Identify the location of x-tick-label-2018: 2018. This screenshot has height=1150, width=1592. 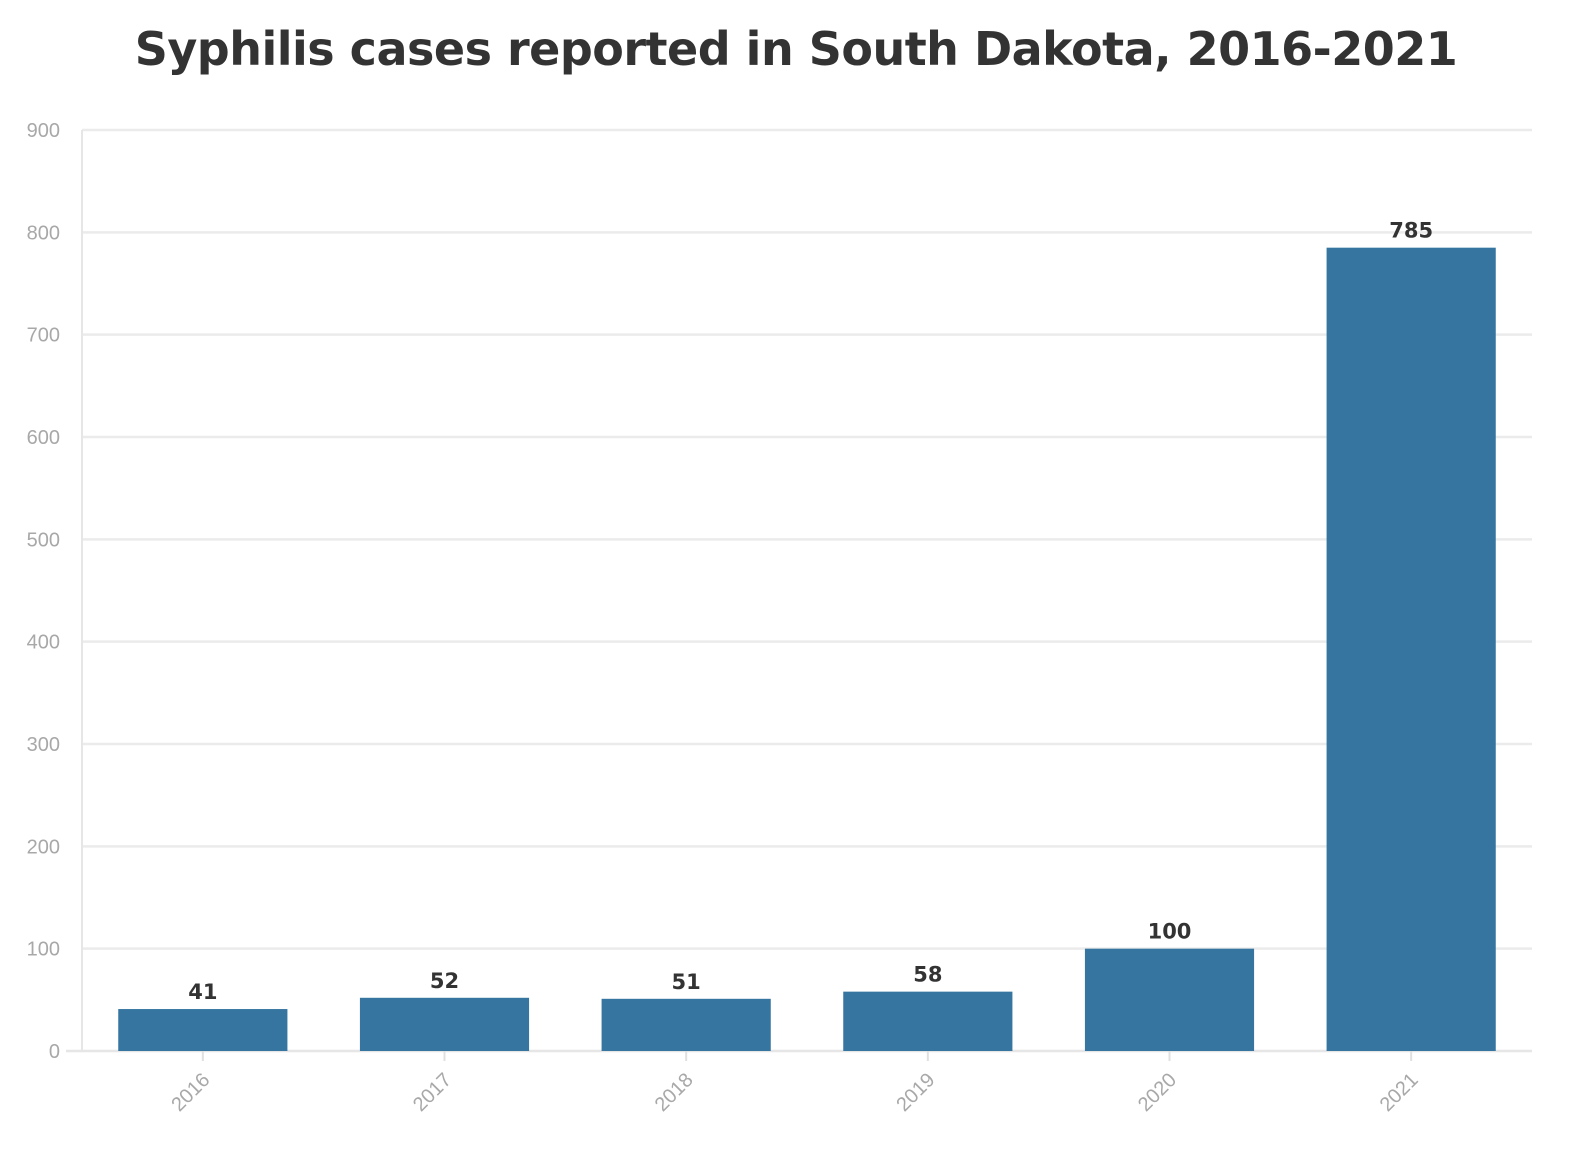
(674, 1092).